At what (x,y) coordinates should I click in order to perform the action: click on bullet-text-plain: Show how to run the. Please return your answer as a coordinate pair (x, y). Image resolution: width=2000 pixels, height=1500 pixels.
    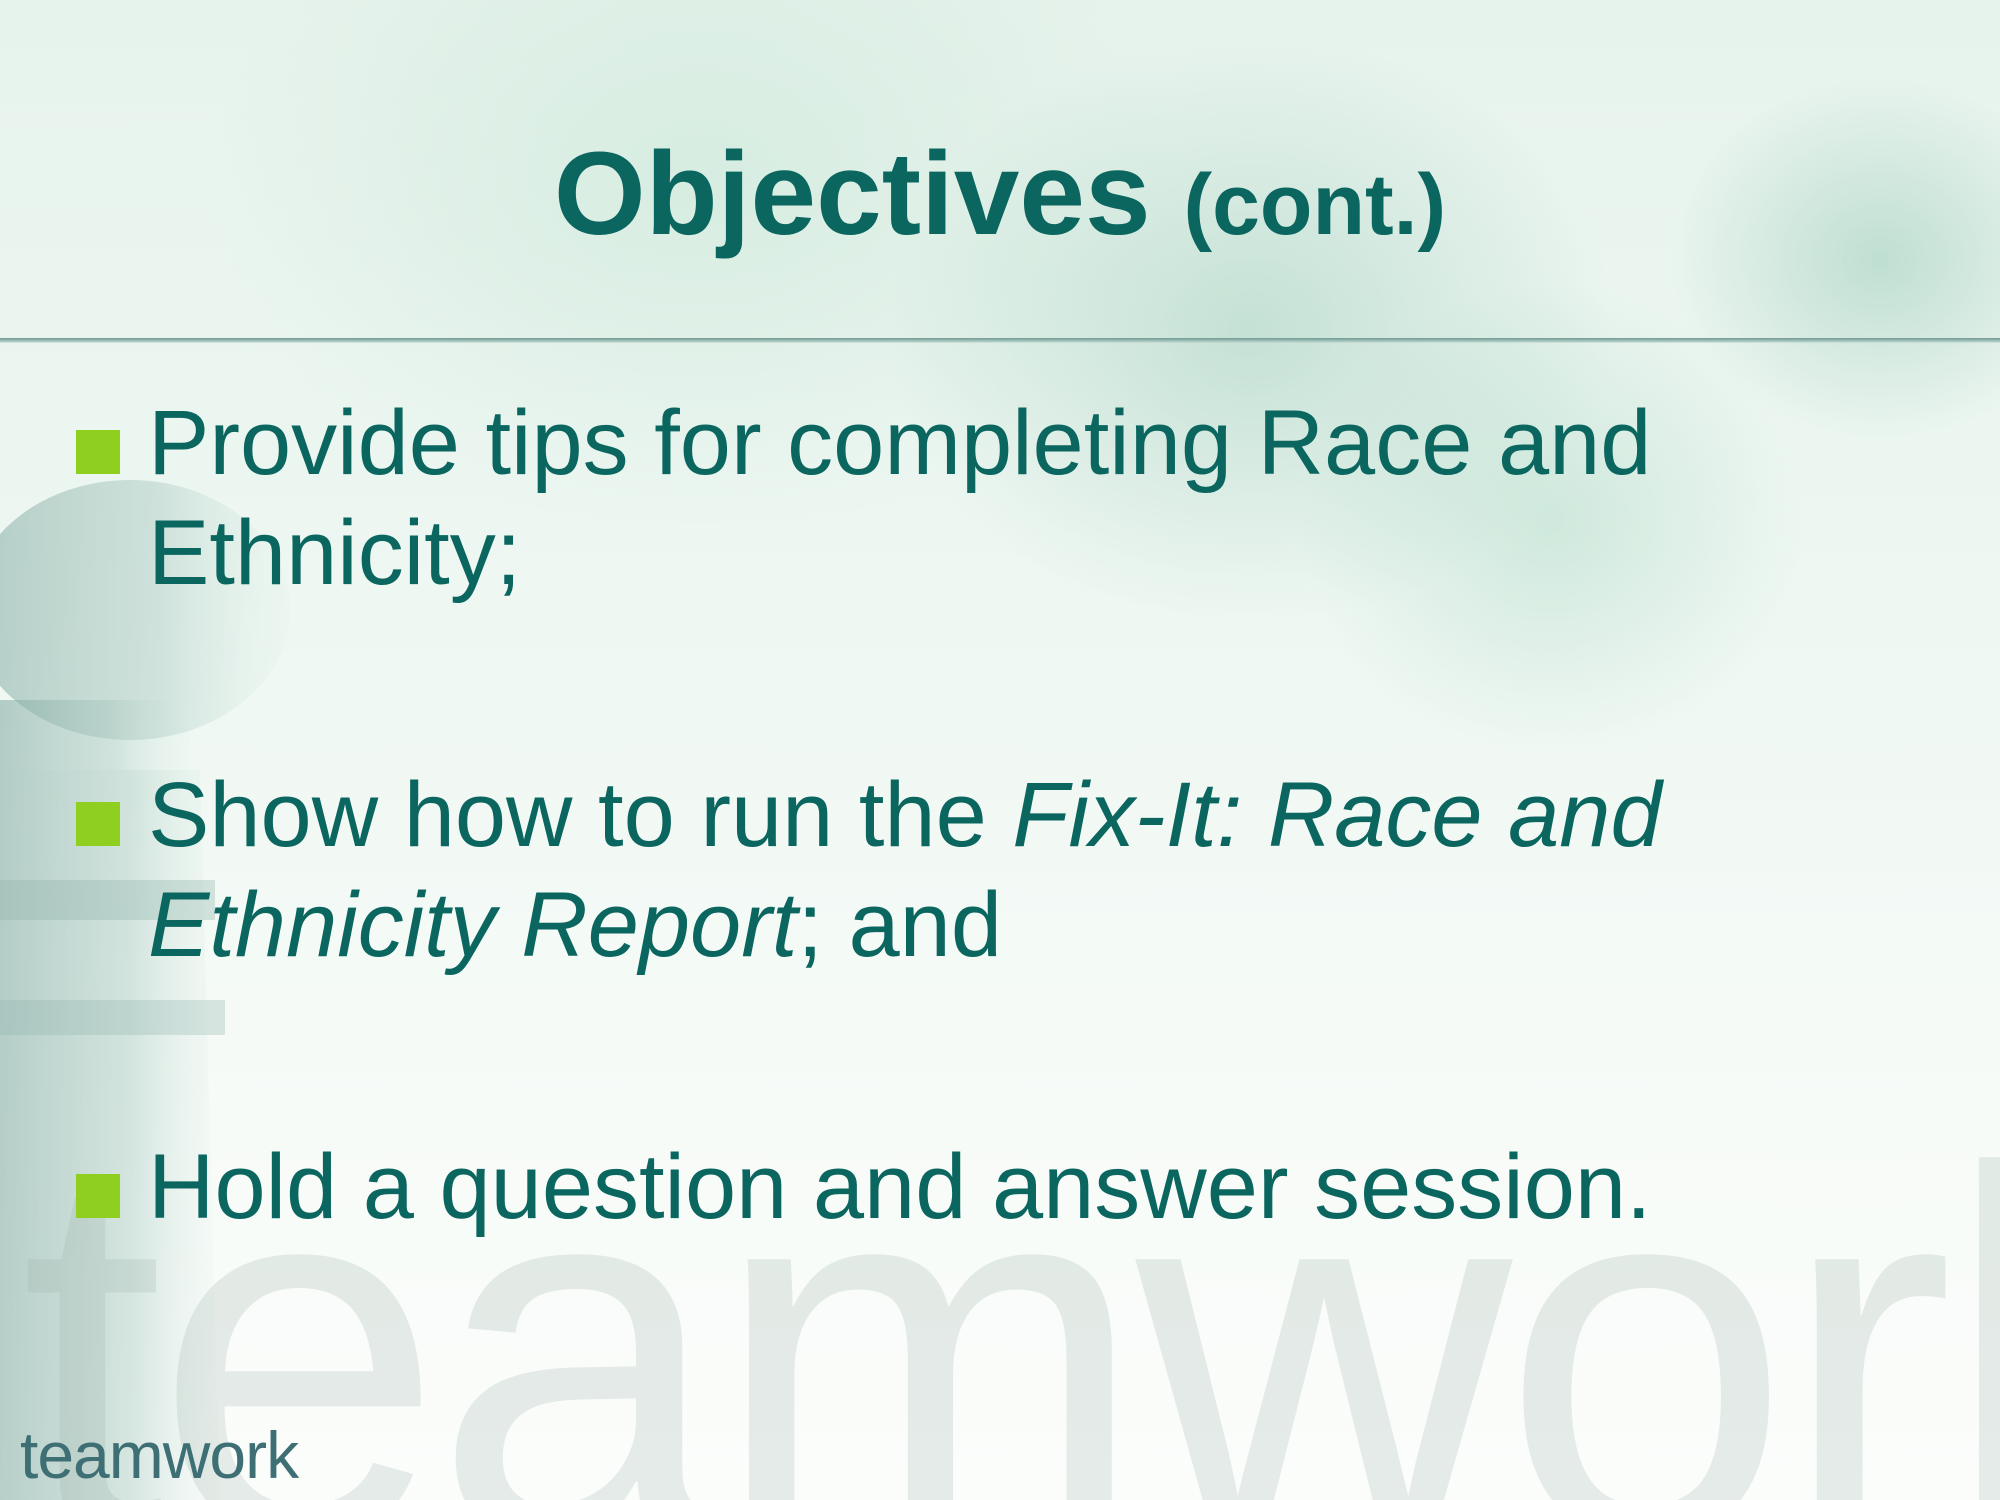
    Looking at the image, I should click on (580, 815).